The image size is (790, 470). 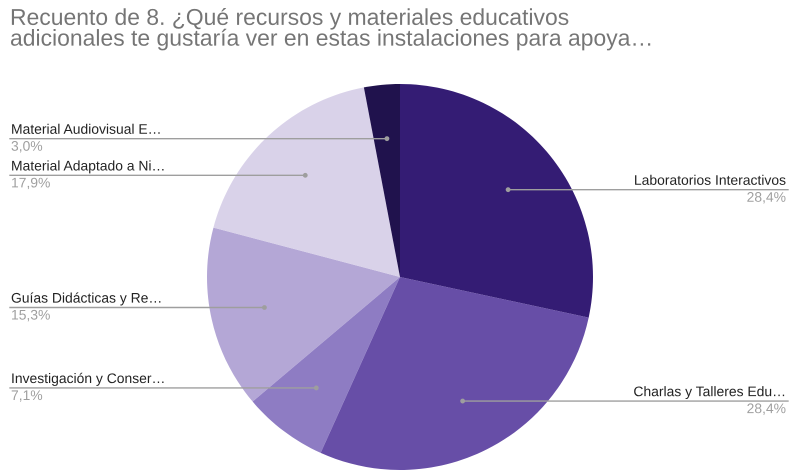 I want to click on data-label: 3,0%, so click(x=27, y=146).